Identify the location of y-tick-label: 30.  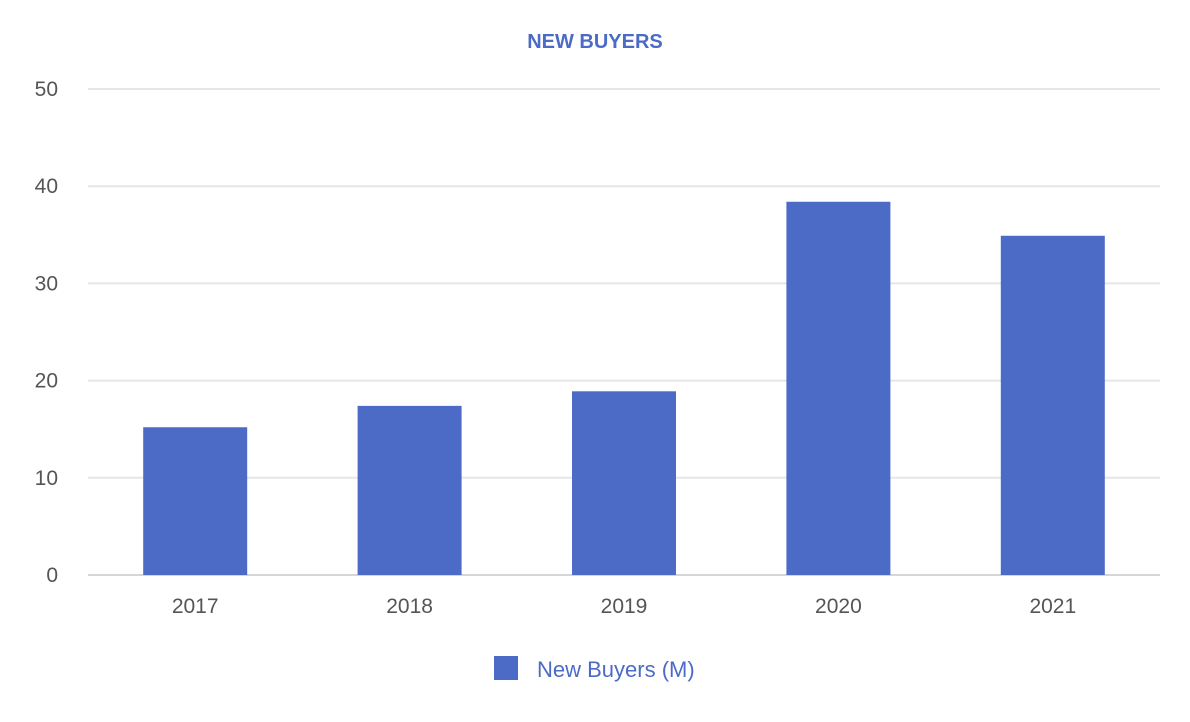
(46, 283).